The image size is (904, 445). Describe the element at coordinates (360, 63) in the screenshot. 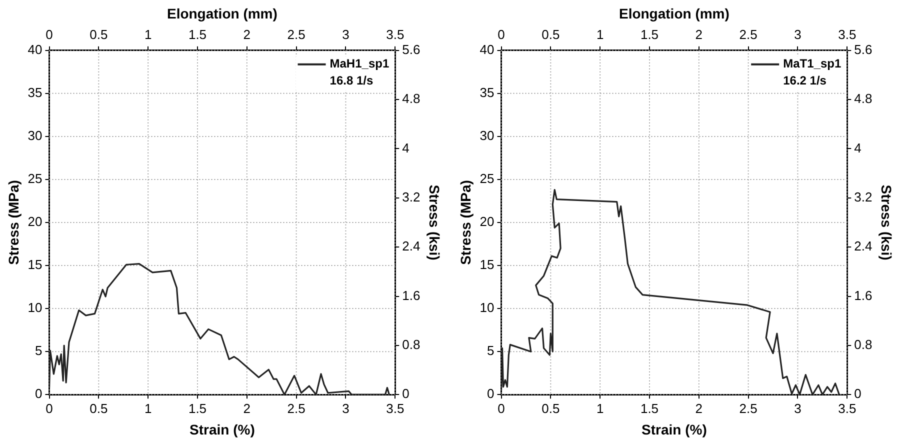

I see `legend-label: MaH1_sp1` at that location.